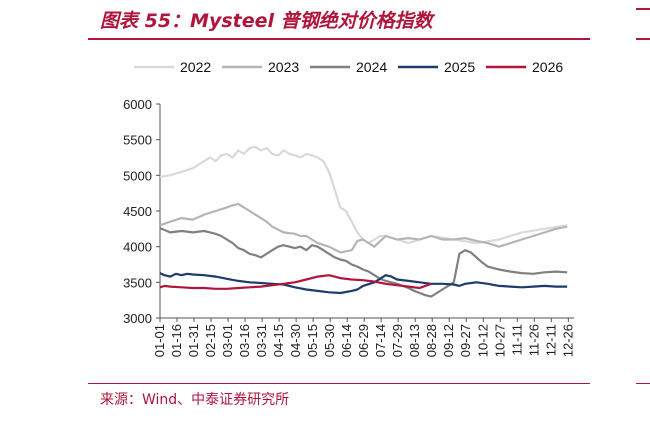 Image resolution: width=650 pixels, height=421 pixels. What do you see at coordinates (137, 247) in the screenshot?
I see `y-tick-label: 4000` at bounding box center [137, 247].